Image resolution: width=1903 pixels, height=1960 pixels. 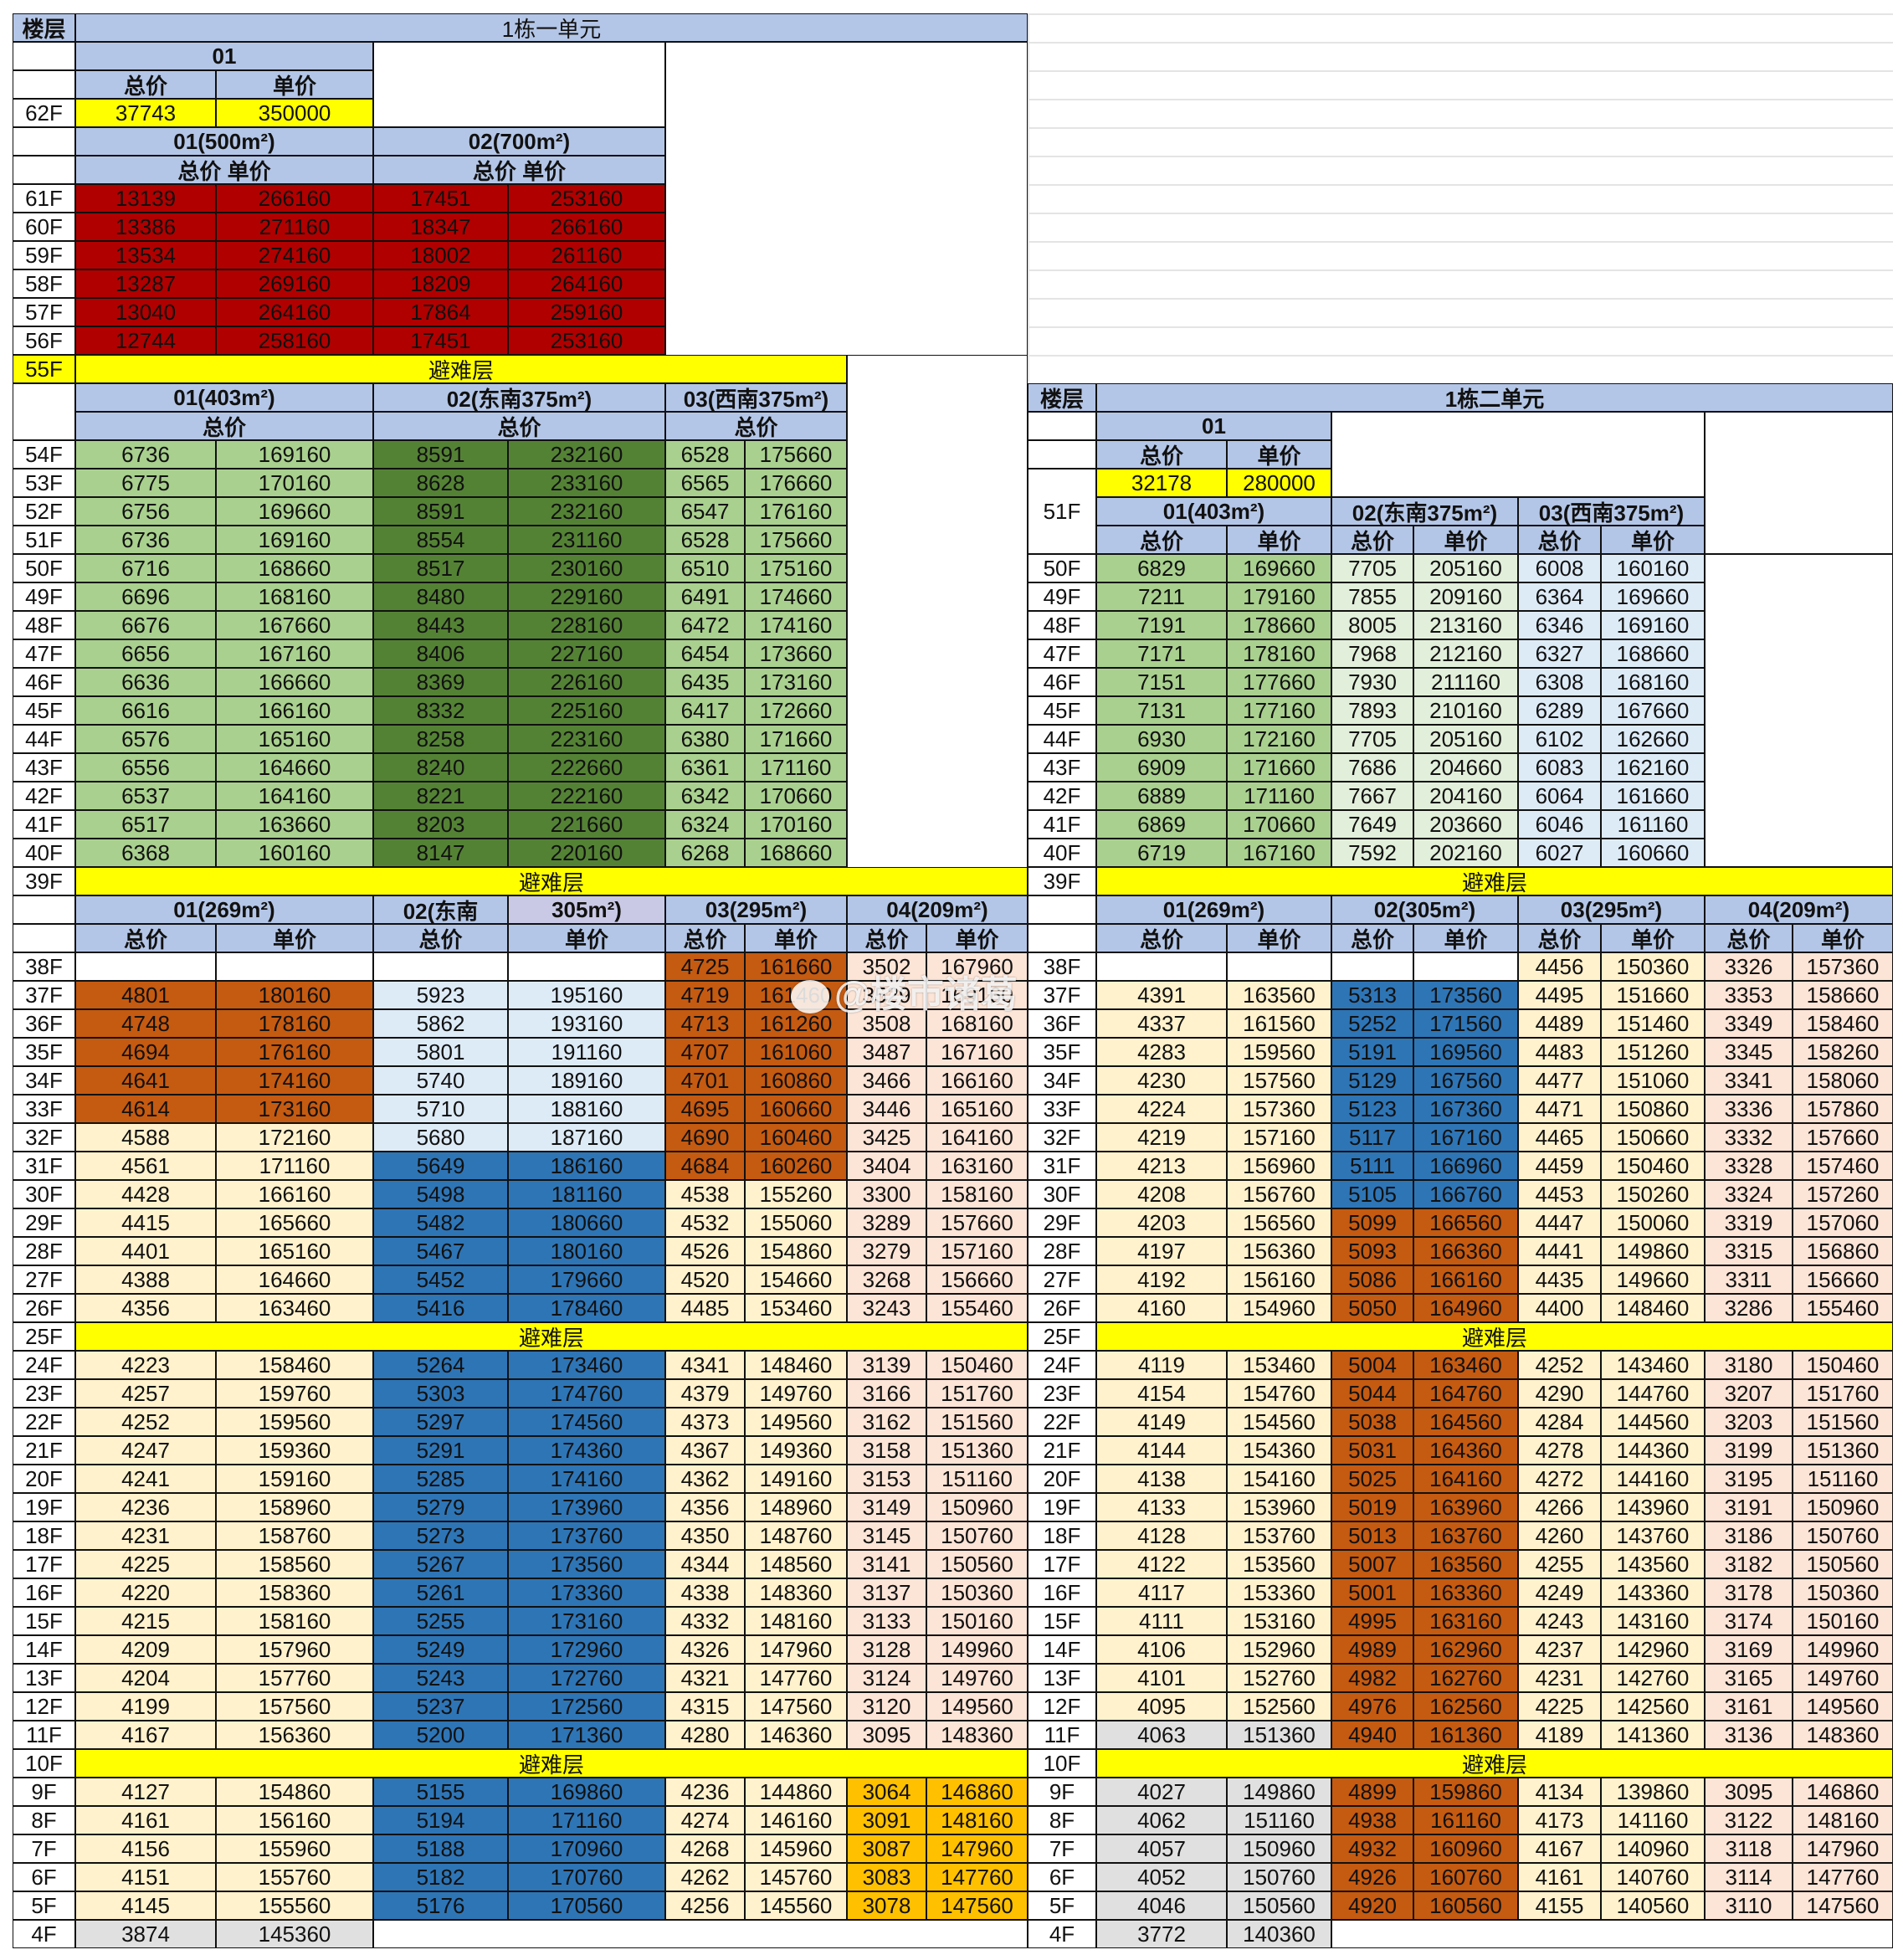 I want to click on unit-price: 166360, so click(x=1465, y=1251).